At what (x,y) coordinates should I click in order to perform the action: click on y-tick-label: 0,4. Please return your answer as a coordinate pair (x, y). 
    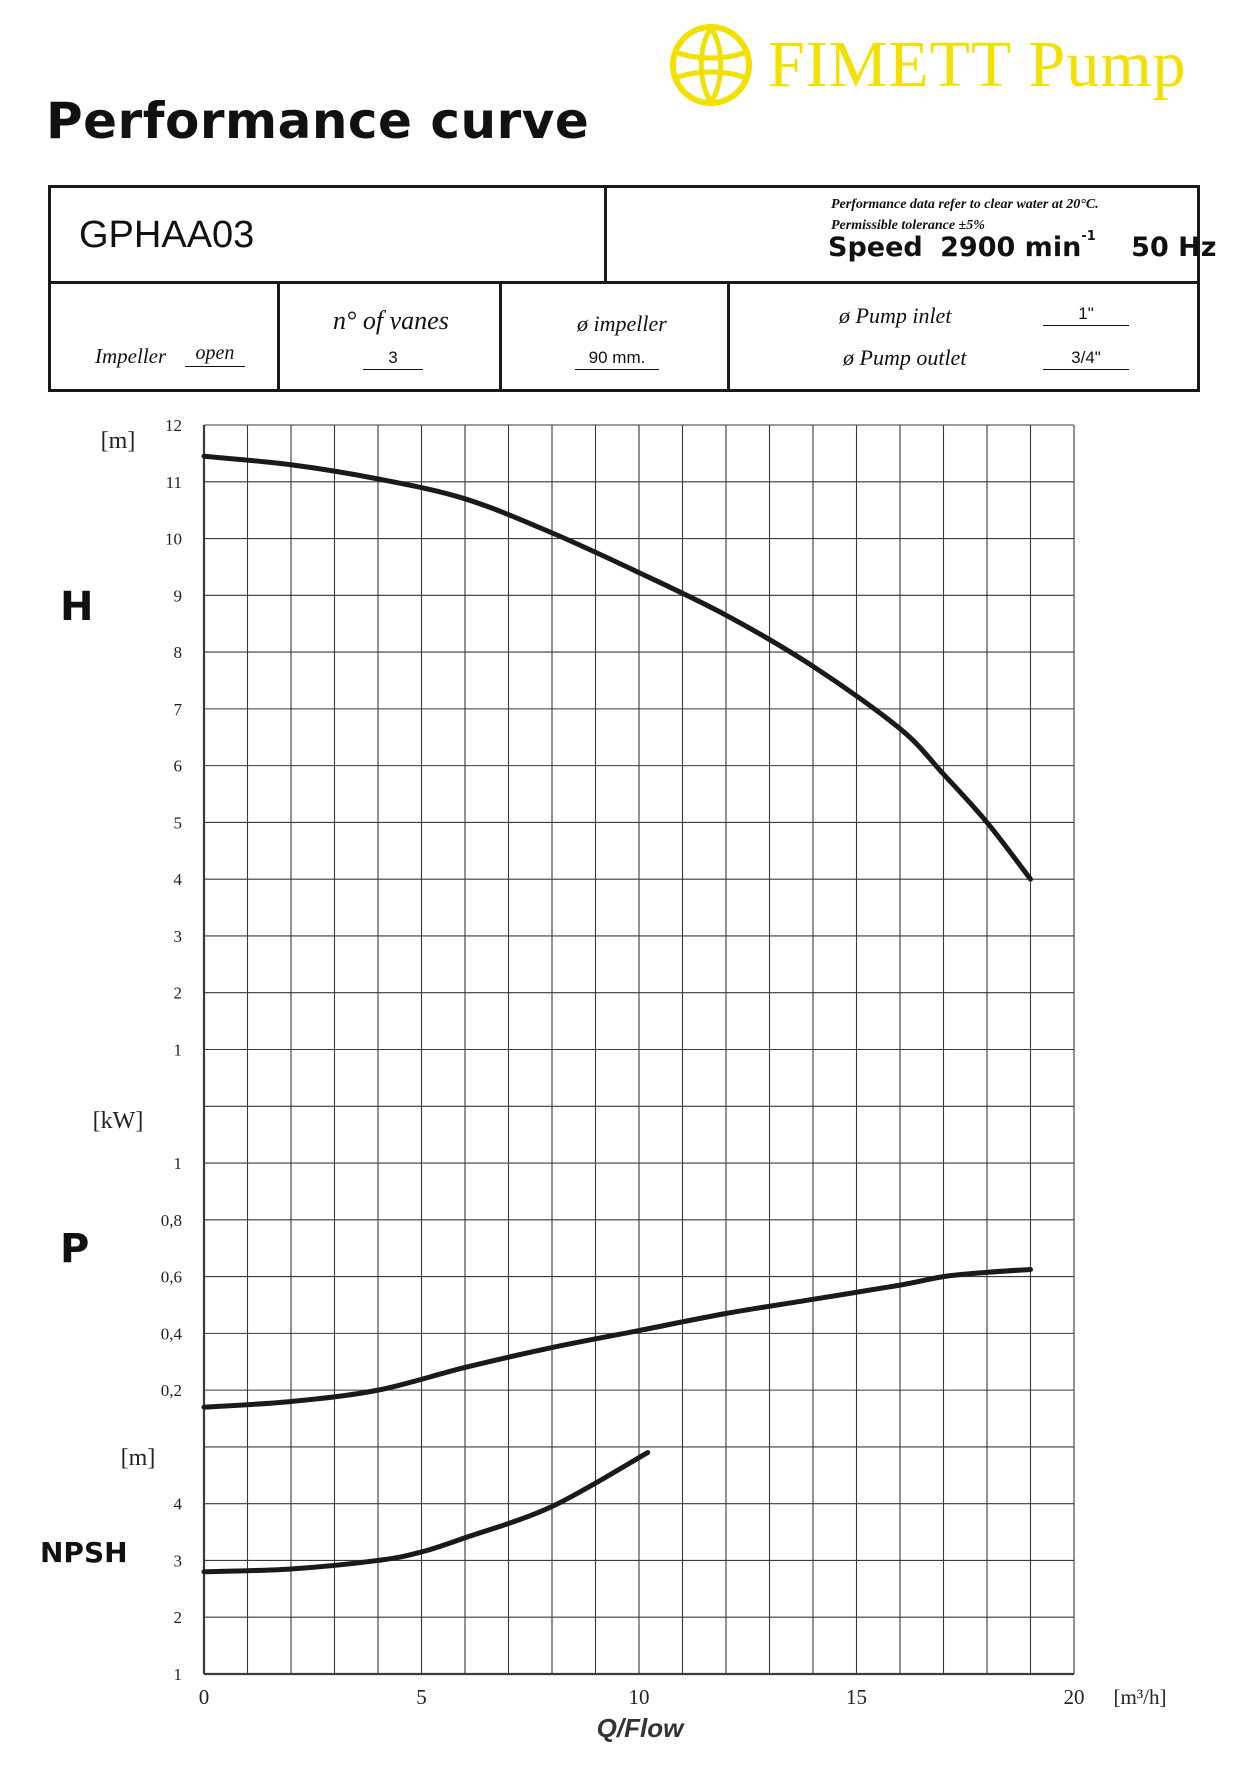
    Looking at the image, I should click on (172, 1333).